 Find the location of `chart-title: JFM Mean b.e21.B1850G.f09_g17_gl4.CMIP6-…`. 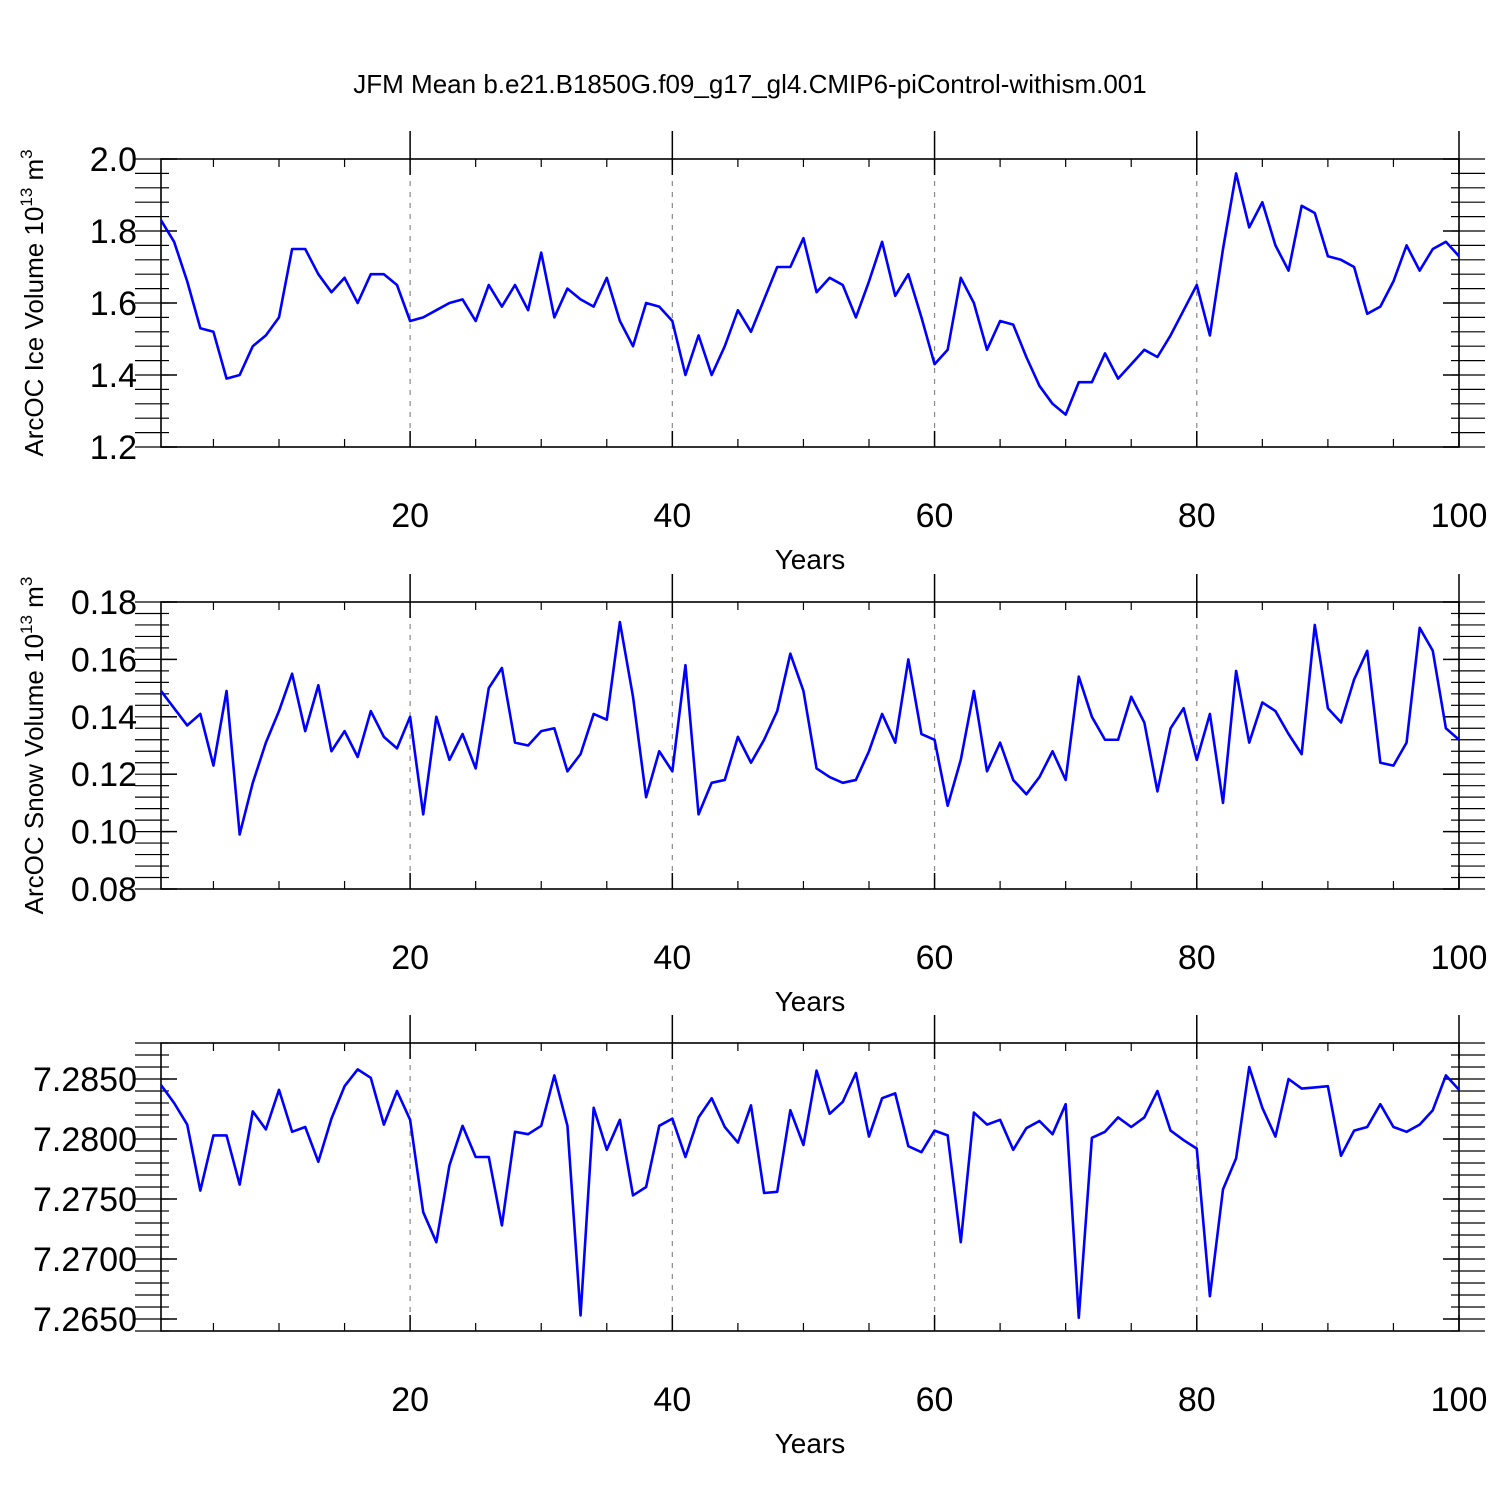

chart-title: JFM Mean b.e21.B1850G.f09_g17_gl4.CMIP6-… is located at coordinates (749, 84).